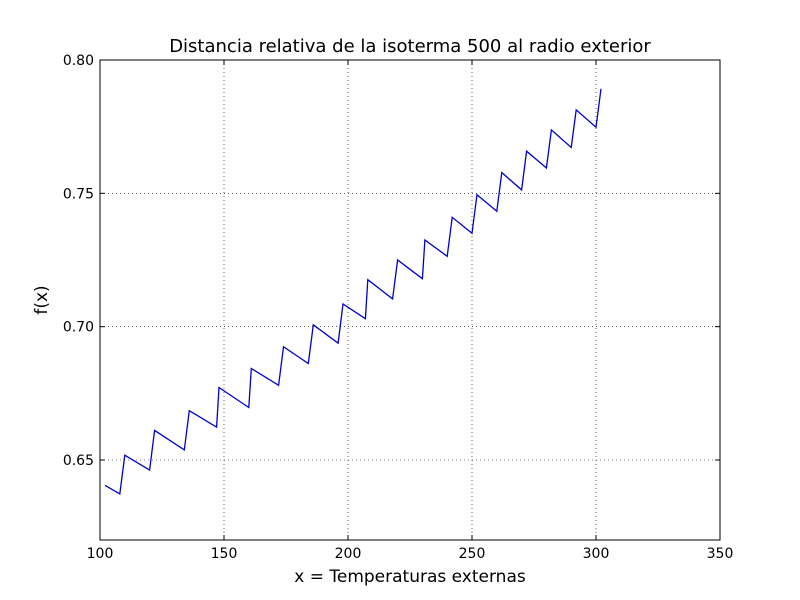 The height and width of the screenshot is (600, 800). What do you see at coordinates (224, 554) in the screenshot?
I see `x-tick-label: 150` at bounding box center [224, 554].